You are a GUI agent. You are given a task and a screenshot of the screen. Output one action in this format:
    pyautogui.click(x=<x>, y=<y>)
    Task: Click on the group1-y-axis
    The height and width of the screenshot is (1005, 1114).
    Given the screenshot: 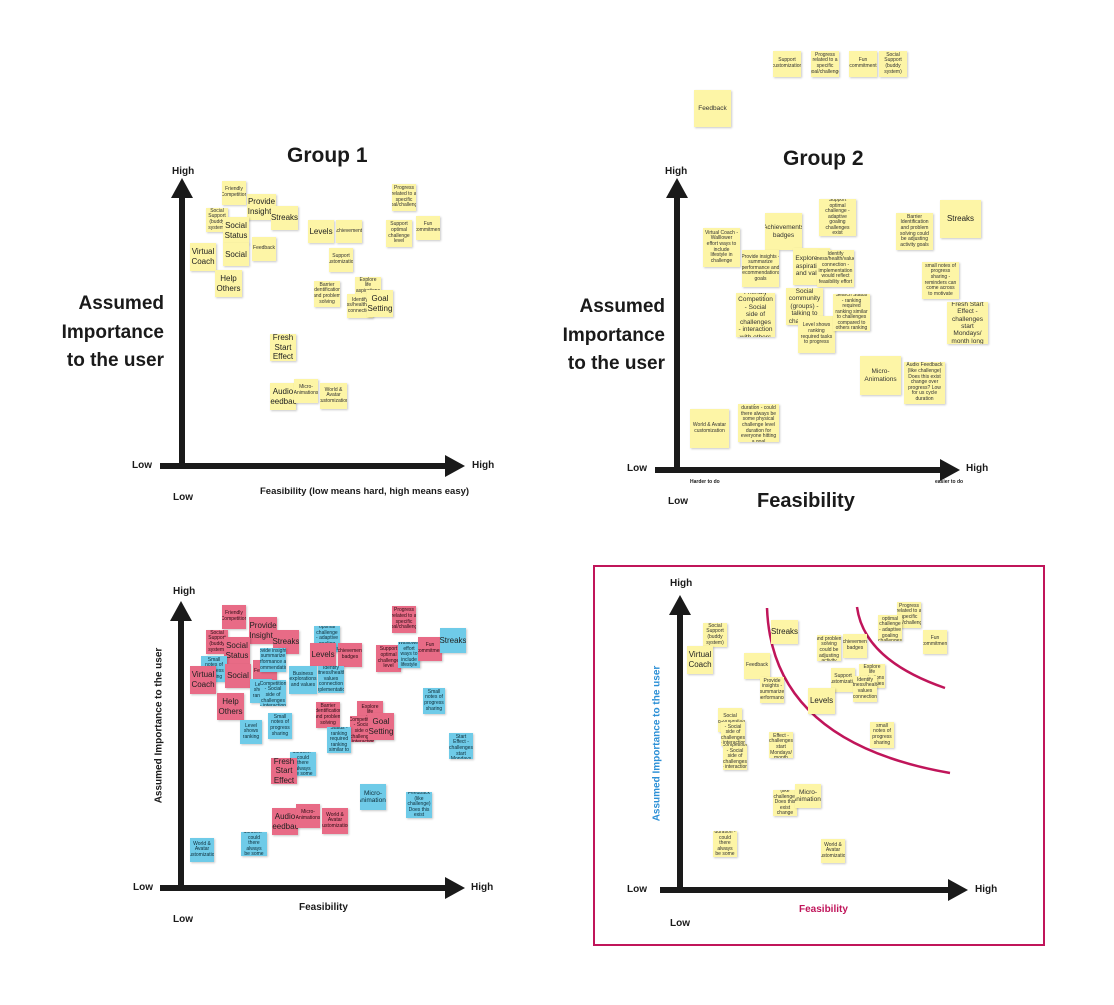 What is the action you would take?
    pyautogui.click(x=182, y=332)
    